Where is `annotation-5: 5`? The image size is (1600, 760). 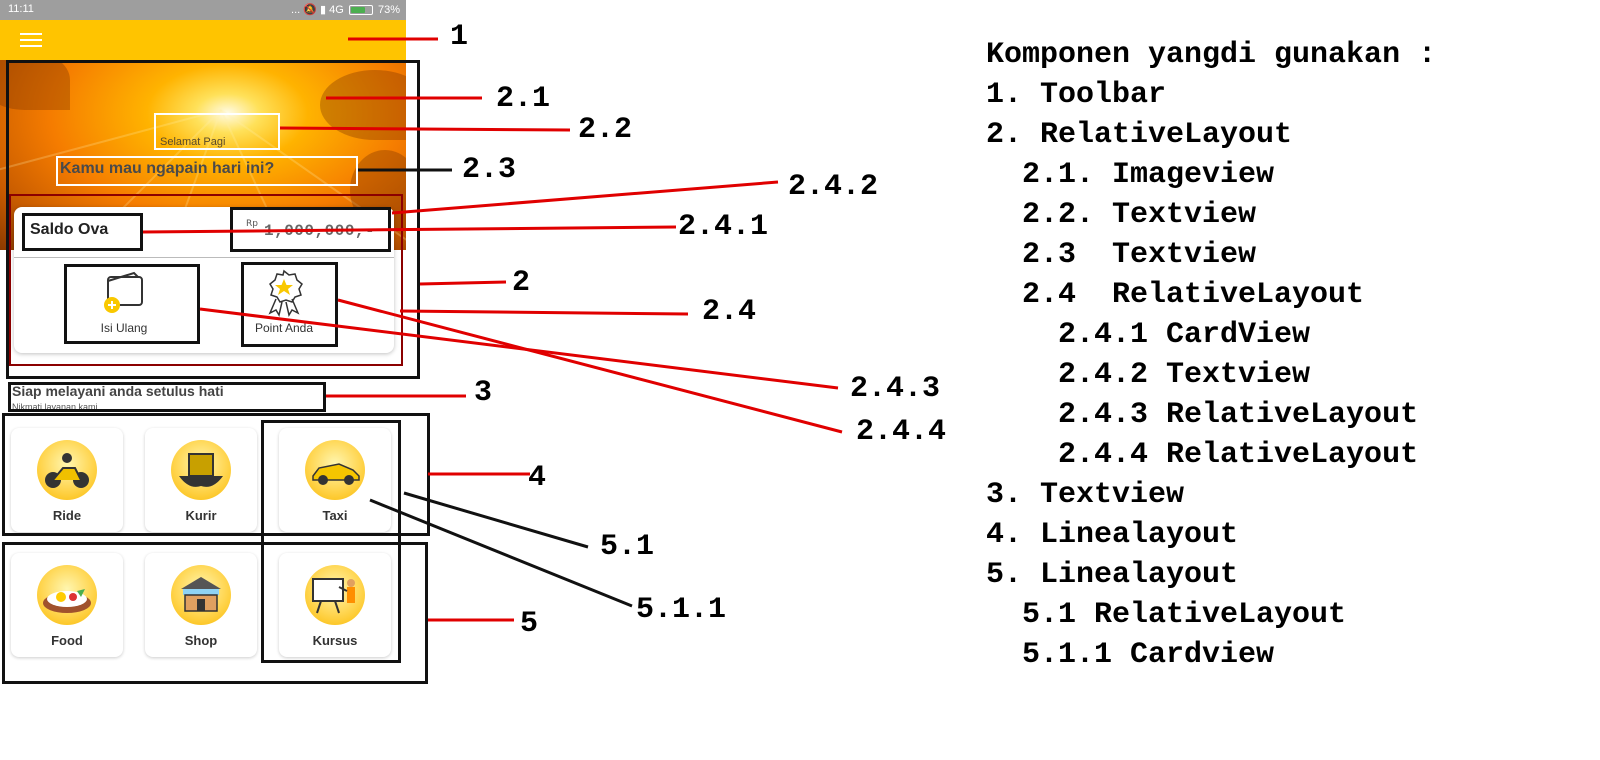
annotation-5: 5 is located at coordinates (529, 624).